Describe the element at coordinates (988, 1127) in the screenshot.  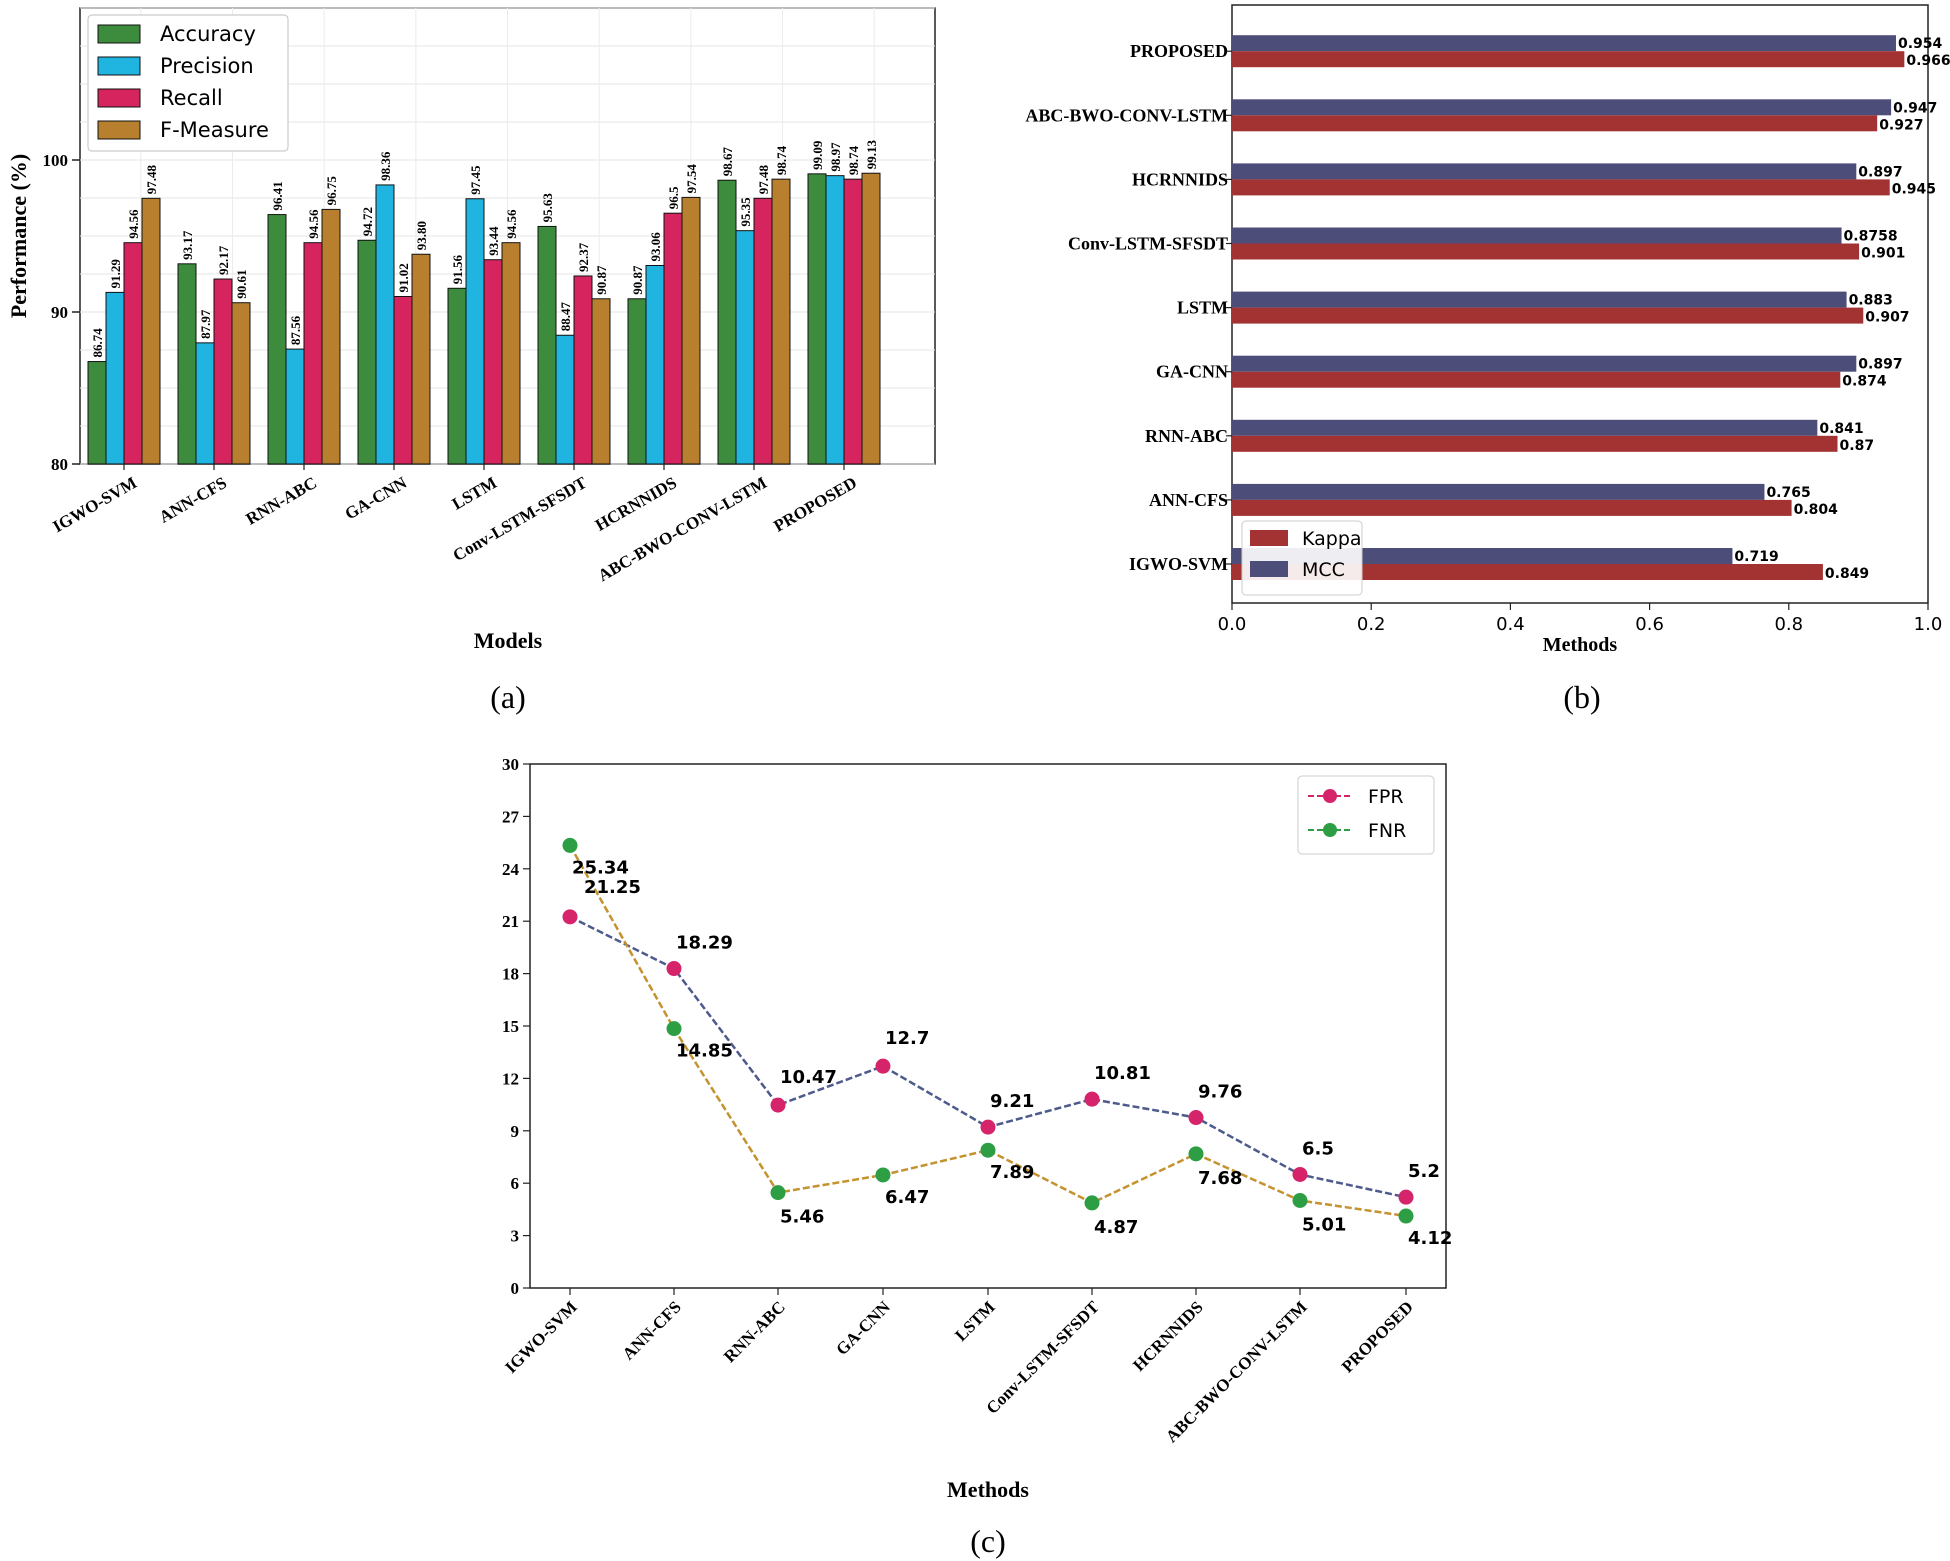
I see `point-fpr-lstm` at that location.